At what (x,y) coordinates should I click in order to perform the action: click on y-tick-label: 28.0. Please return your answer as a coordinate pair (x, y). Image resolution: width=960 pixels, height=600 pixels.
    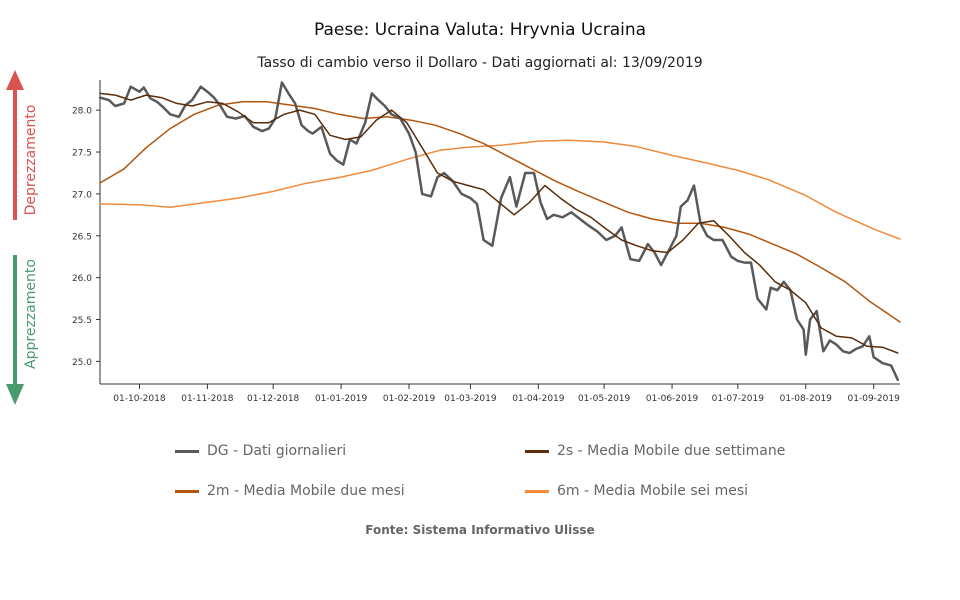
    Looking at the image, I should click on (82, 112).